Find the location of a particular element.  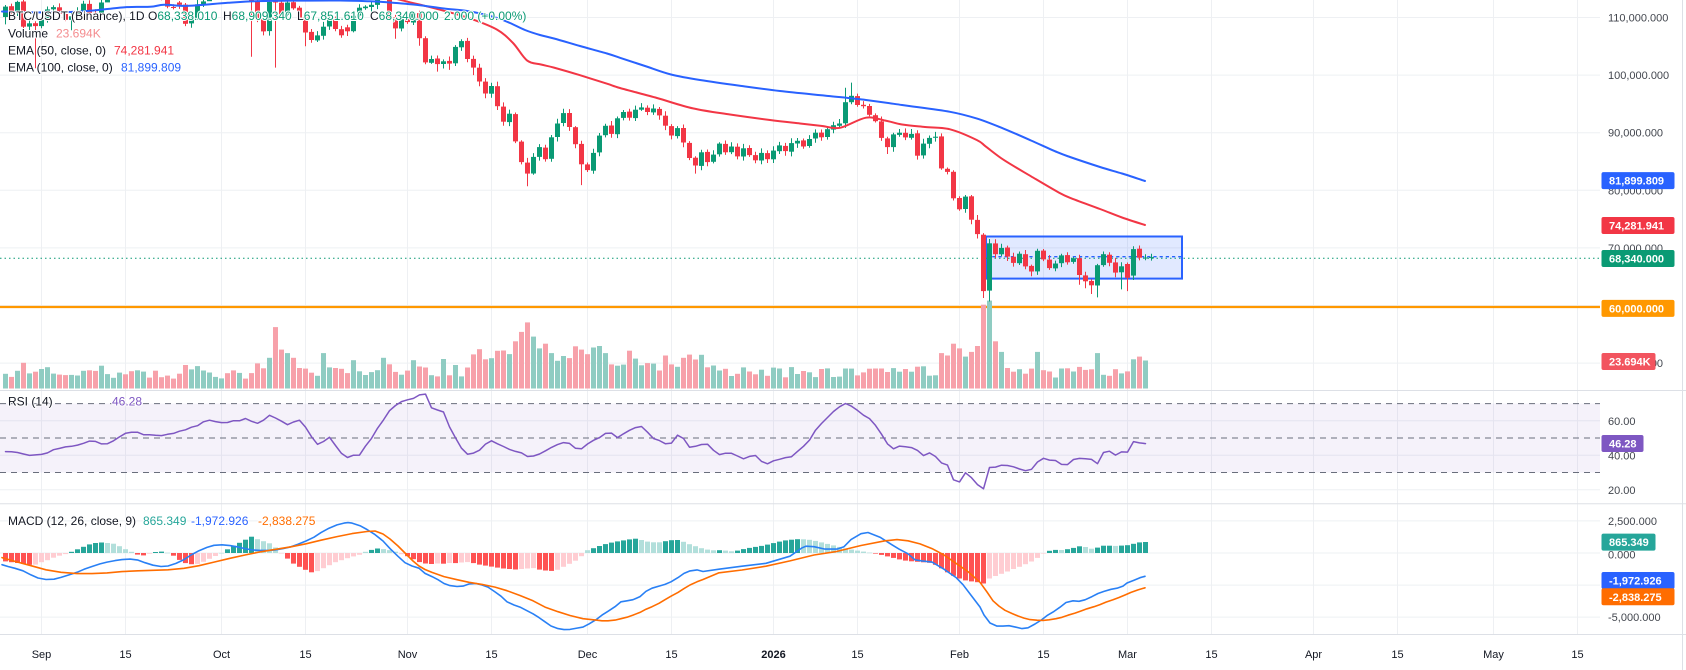

svg-text: Sep is located at coordinates (42, 655).